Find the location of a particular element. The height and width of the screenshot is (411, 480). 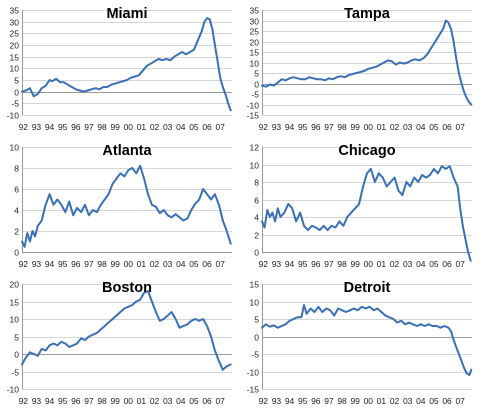

y-tick-label: 0 is located at coordinates (256, 338).